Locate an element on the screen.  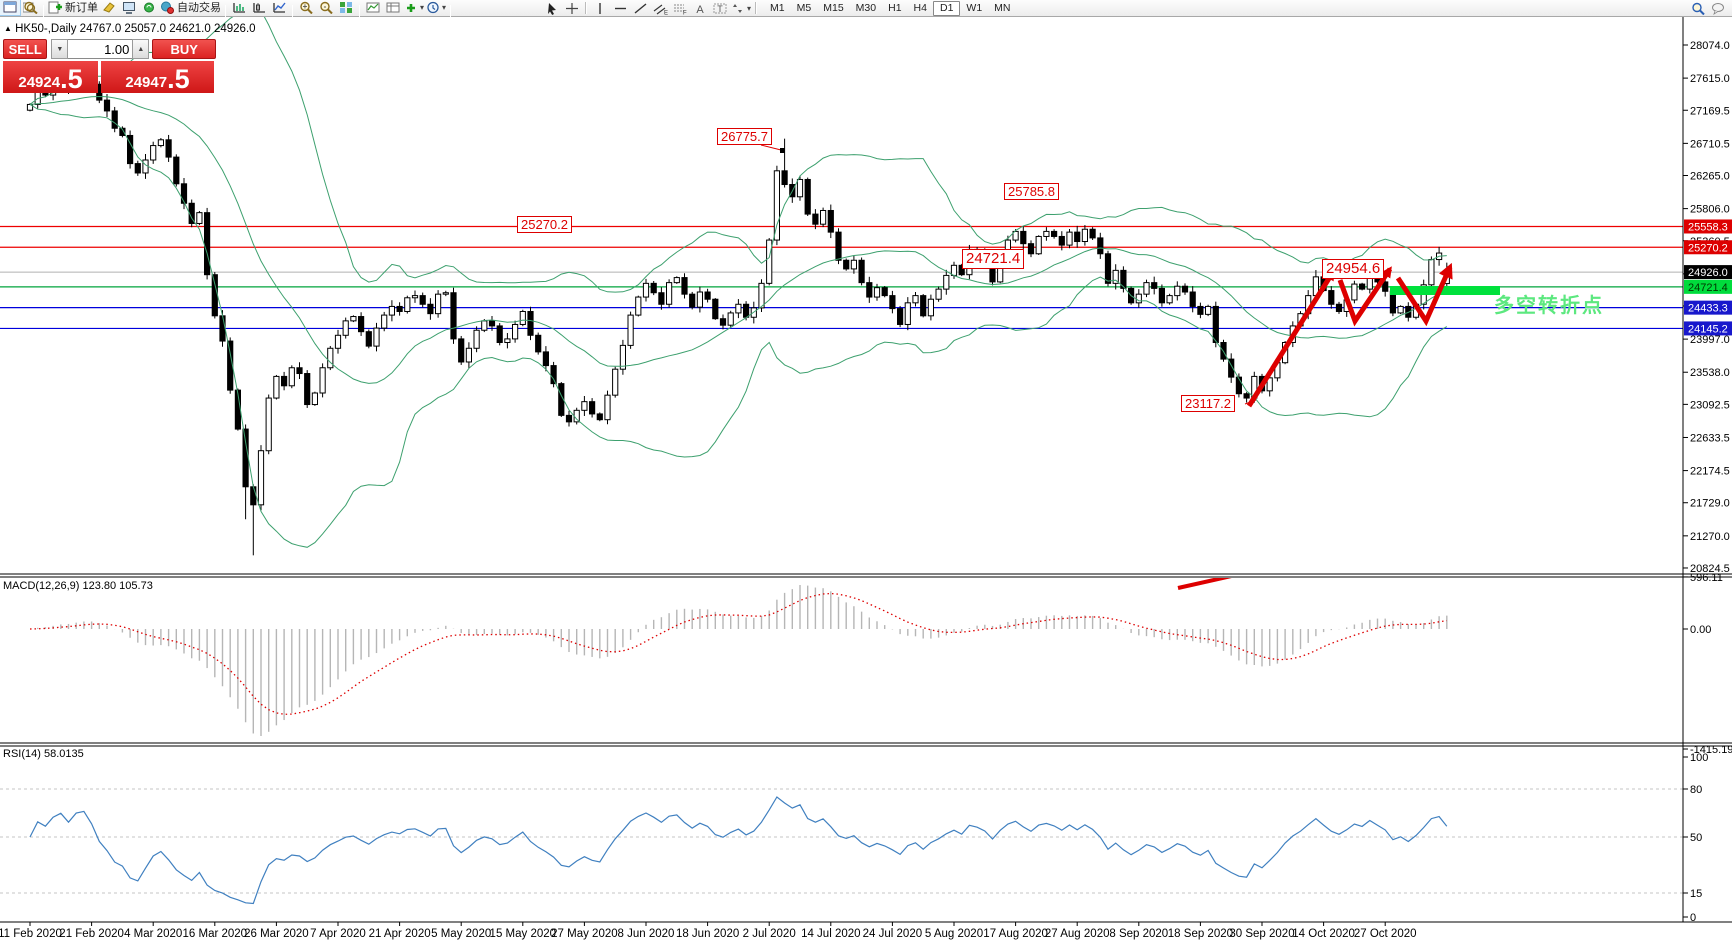
volume-increase-button: ▲ is located at coordinates (141, 49).